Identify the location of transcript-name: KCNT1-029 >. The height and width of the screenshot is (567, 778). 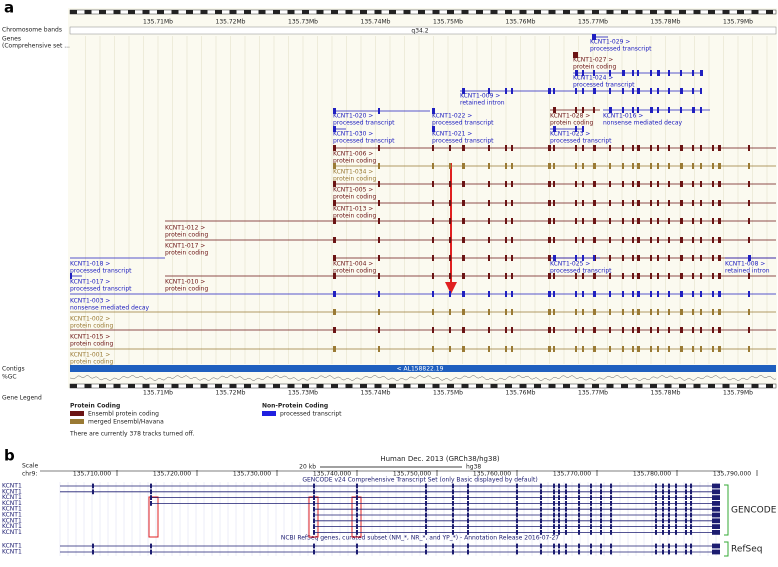
(610, 42).